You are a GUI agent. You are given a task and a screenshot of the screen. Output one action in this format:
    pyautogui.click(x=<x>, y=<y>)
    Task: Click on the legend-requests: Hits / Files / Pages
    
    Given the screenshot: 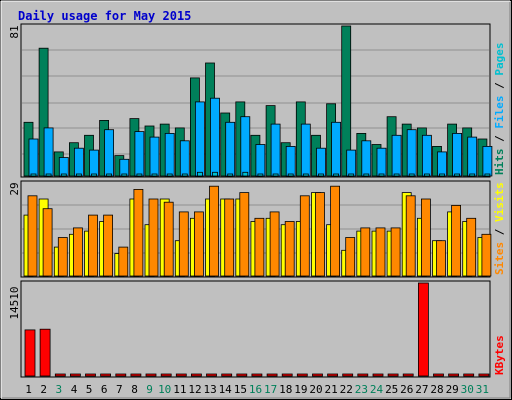 What is the action you would take?
    pyautogui.click(x=499, y=109)
    